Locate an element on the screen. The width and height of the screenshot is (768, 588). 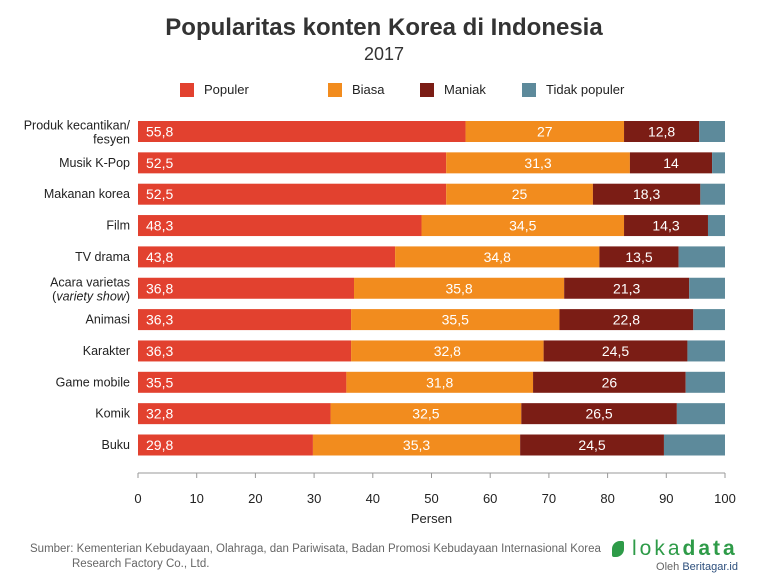
category-label: fesyen is located at coordinates (111, 140).